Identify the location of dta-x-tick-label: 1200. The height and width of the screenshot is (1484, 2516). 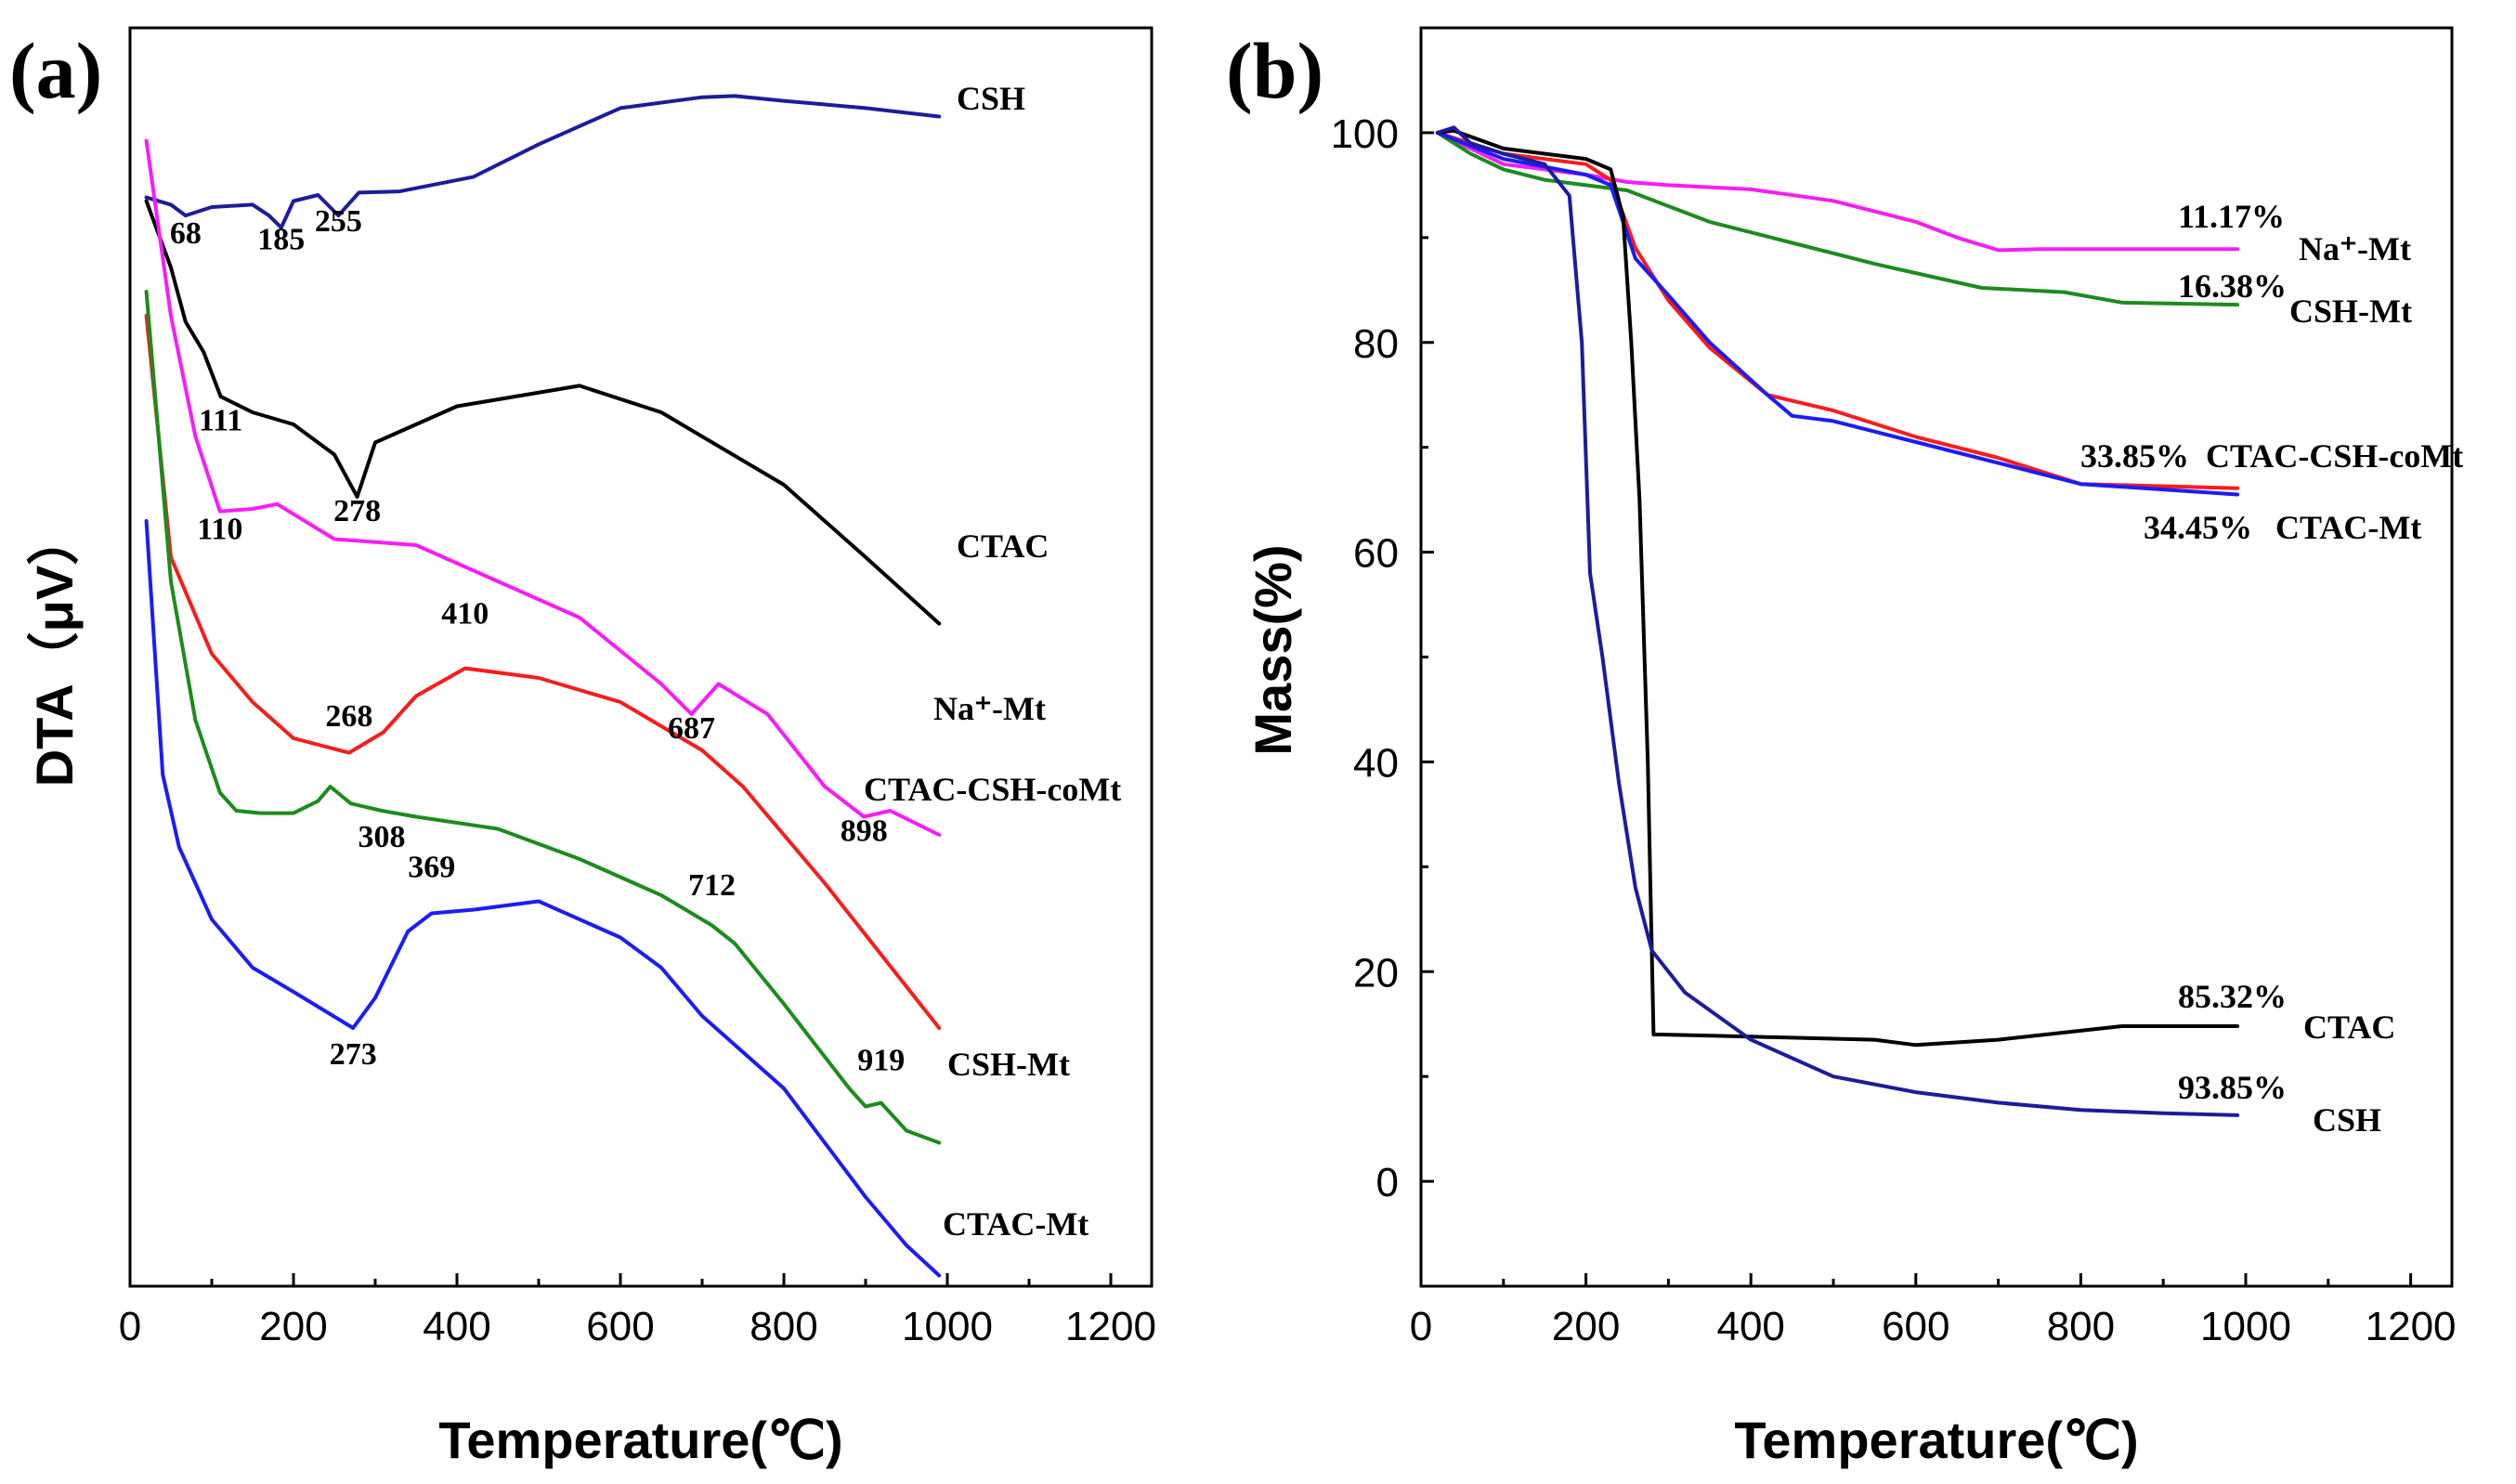
(1110, 1326).